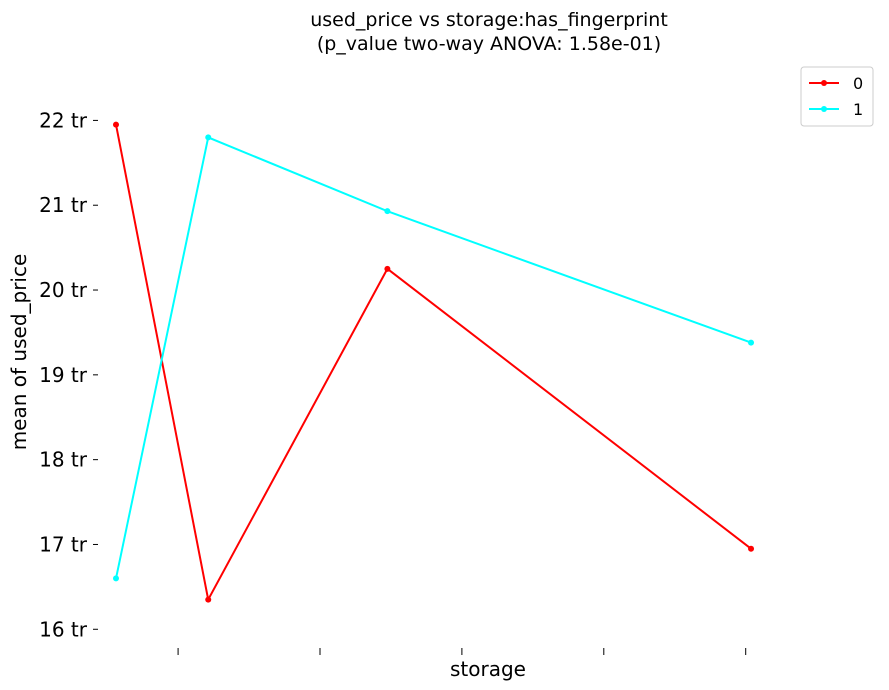 This screenshot has height=690, width=889. What do you see at coordinates (63, 375) in the screenshot?
I see `y-tick-label: 19 tr` at bounding box center [63, 375].